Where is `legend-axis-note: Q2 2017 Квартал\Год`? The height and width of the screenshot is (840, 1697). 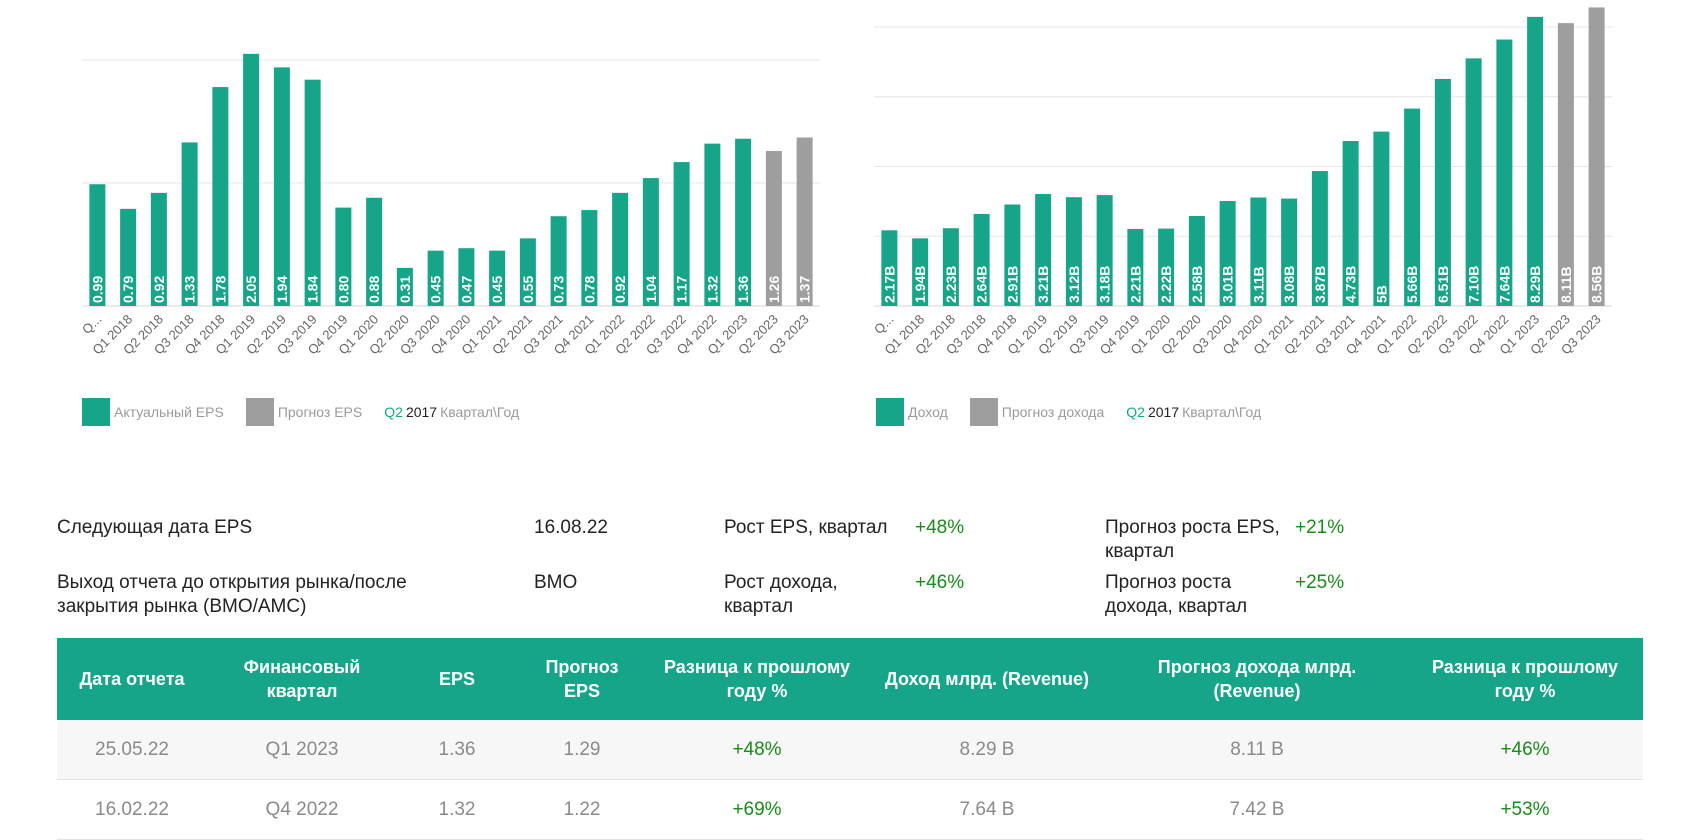 legend-axis-note: Q2 2017 Квартал\Год is located at coordinates (451, 412).